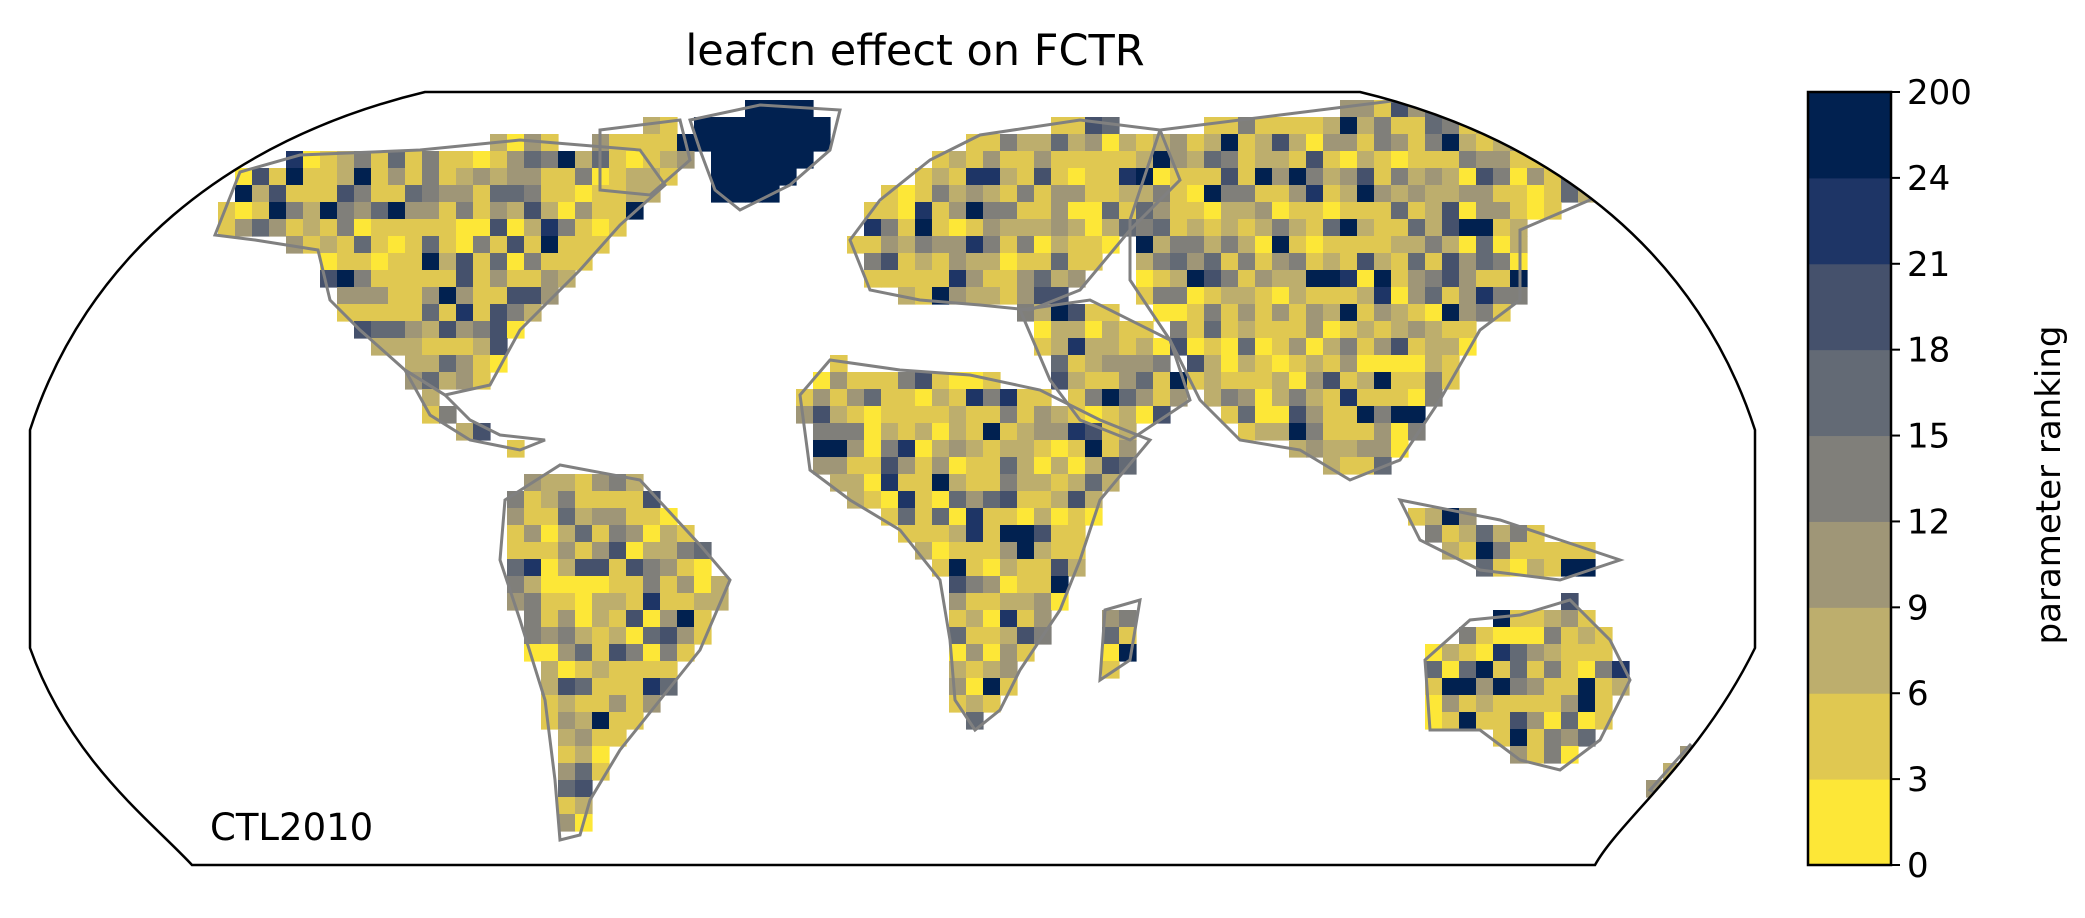 This screenshot has height=918, width=2085. Describe the element at coordinates (1849, 650) in the screenshot. I see `colorbar-segment` at that location.